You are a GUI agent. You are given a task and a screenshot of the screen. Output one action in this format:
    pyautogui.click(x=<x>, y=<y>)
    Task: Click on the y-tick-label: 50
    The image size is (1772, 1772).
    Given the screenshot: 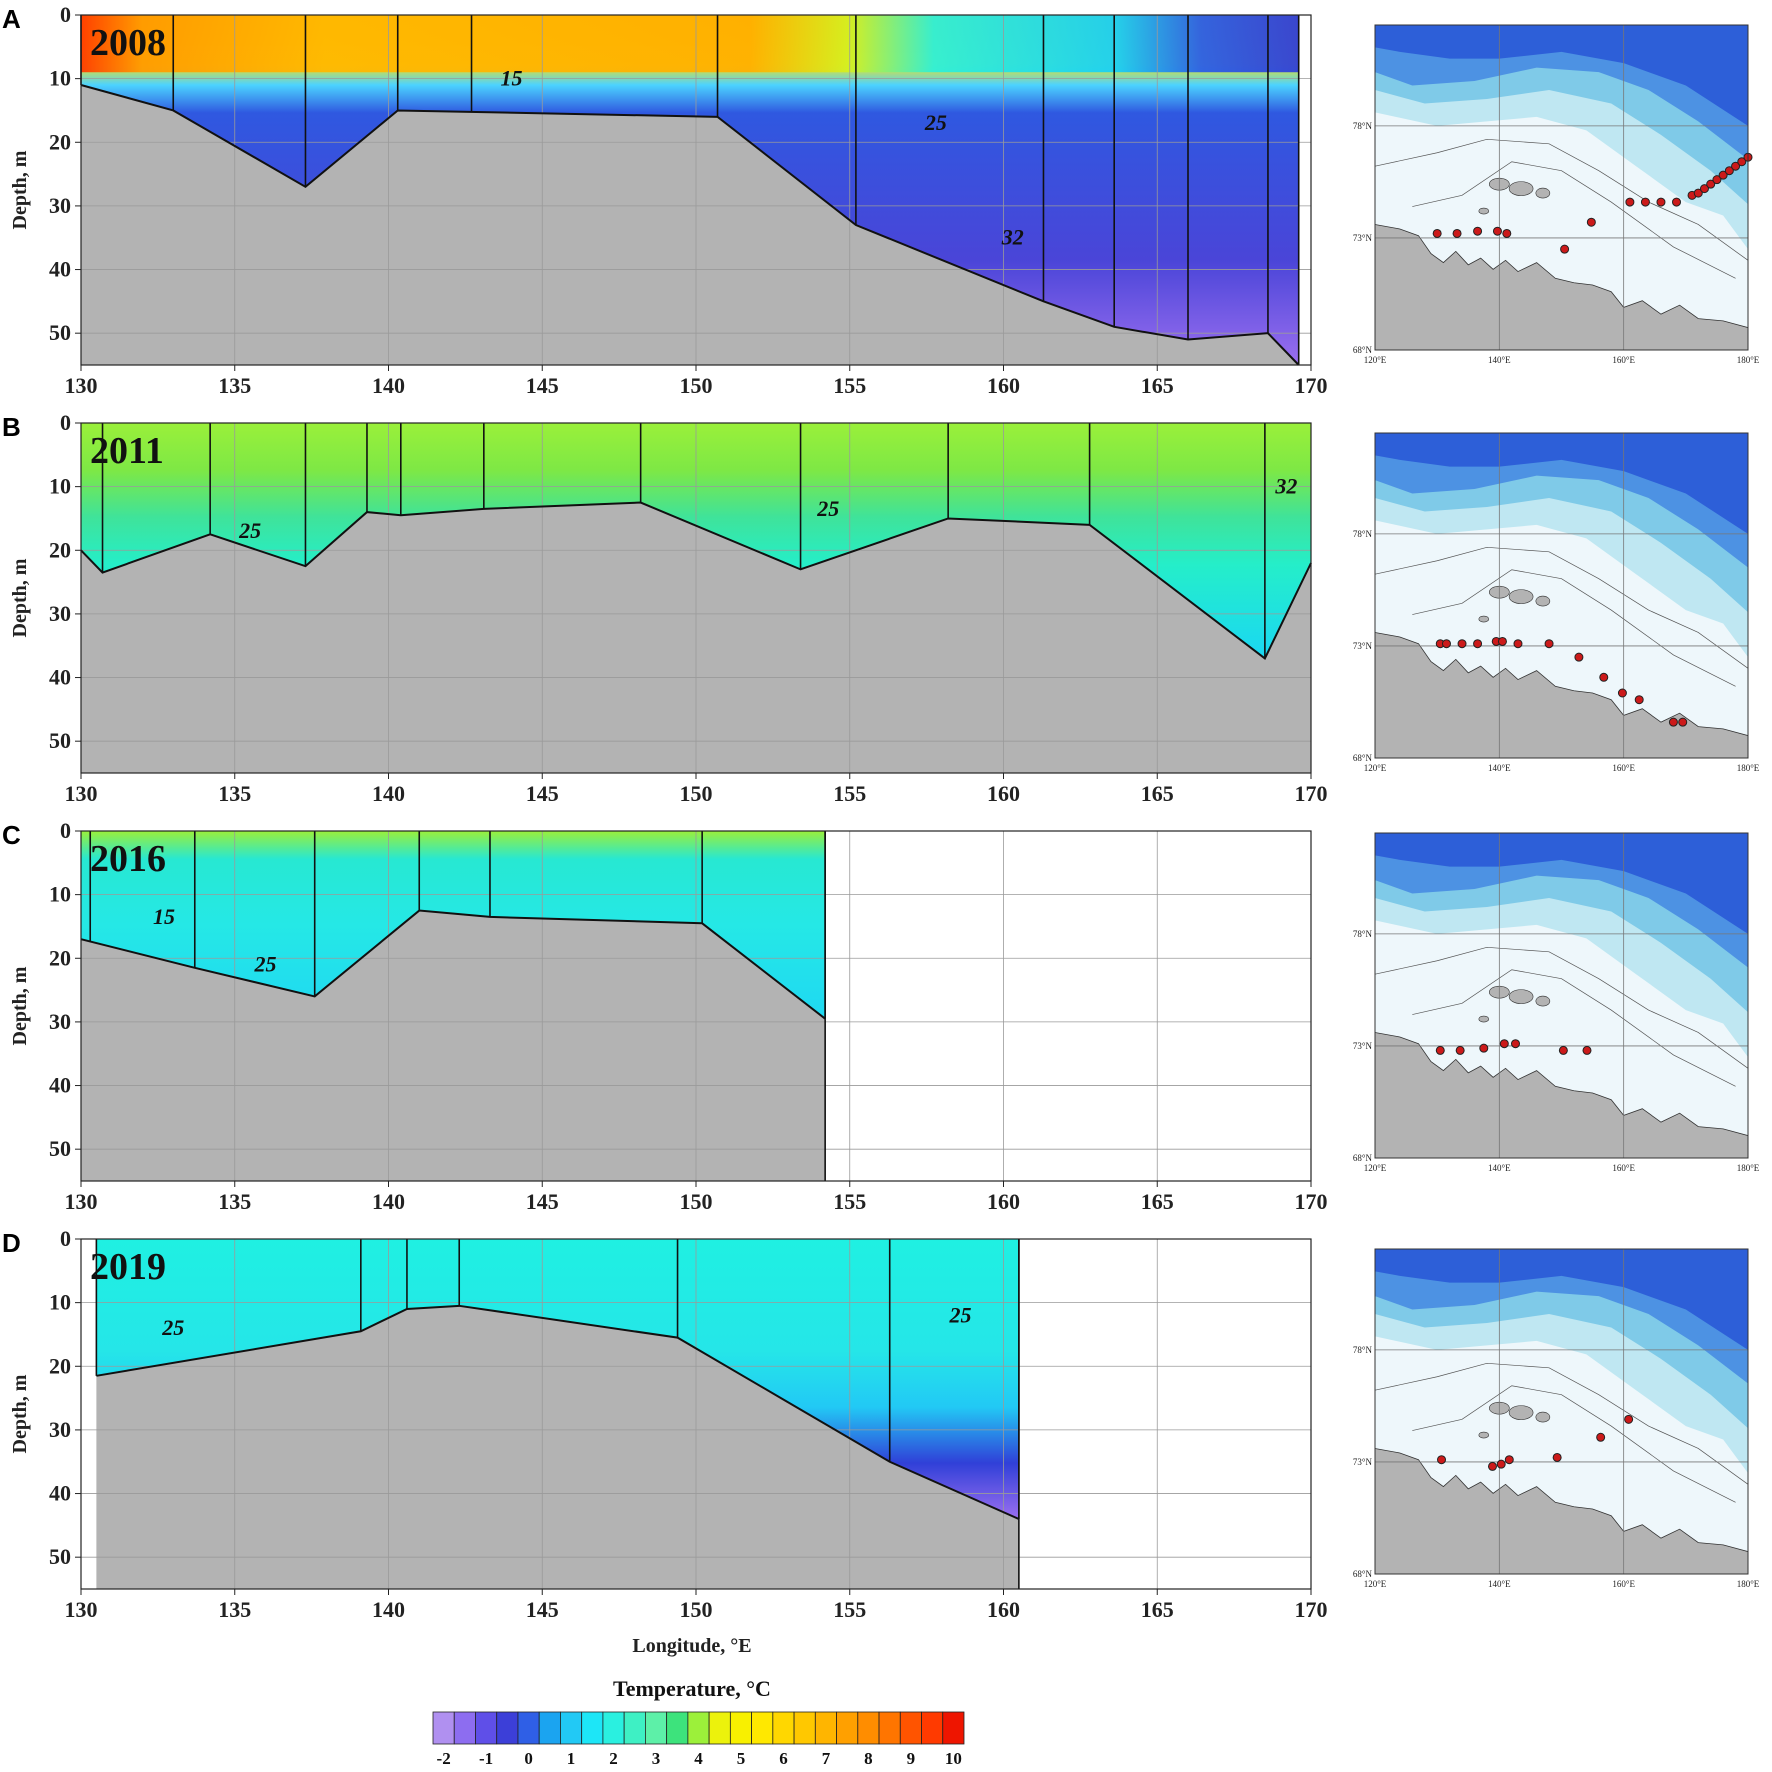 What is the action you would take?
    pyautogui.click(x=60, y=1556)
    